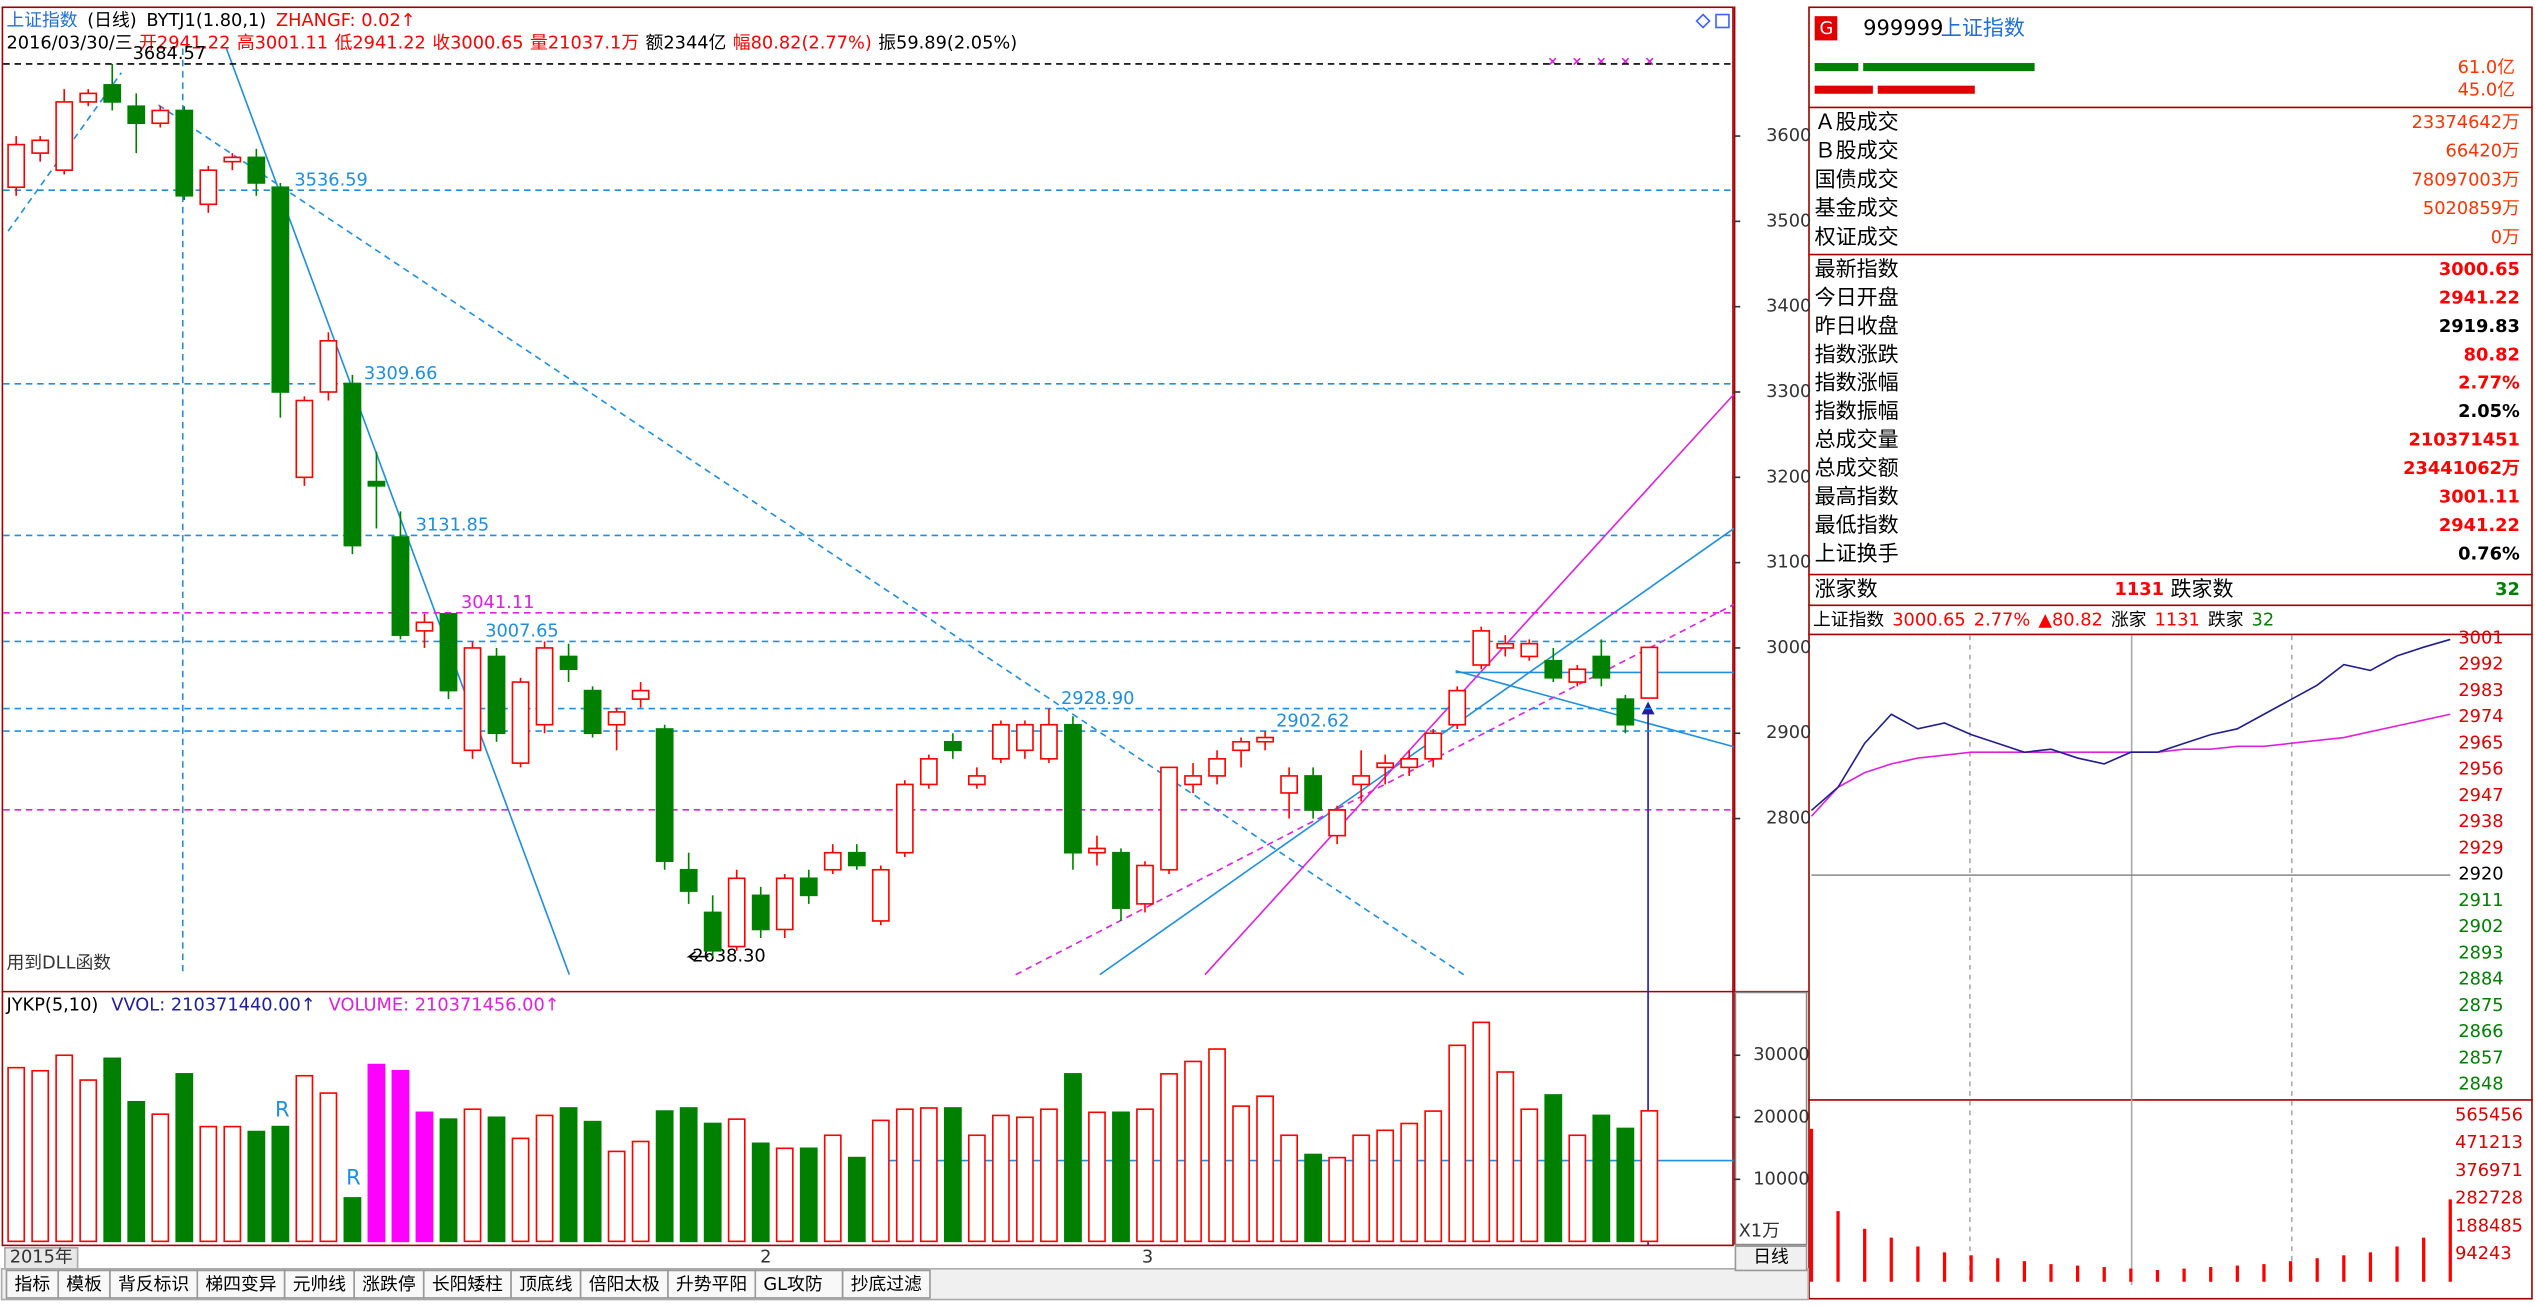 The height and width of the screenshot is (1306, 2536). What do you see at coordinates (947, 43) in the screenshot?
I see `text-item: 振59.89(2.05%)` at bounding box center [947, 43].